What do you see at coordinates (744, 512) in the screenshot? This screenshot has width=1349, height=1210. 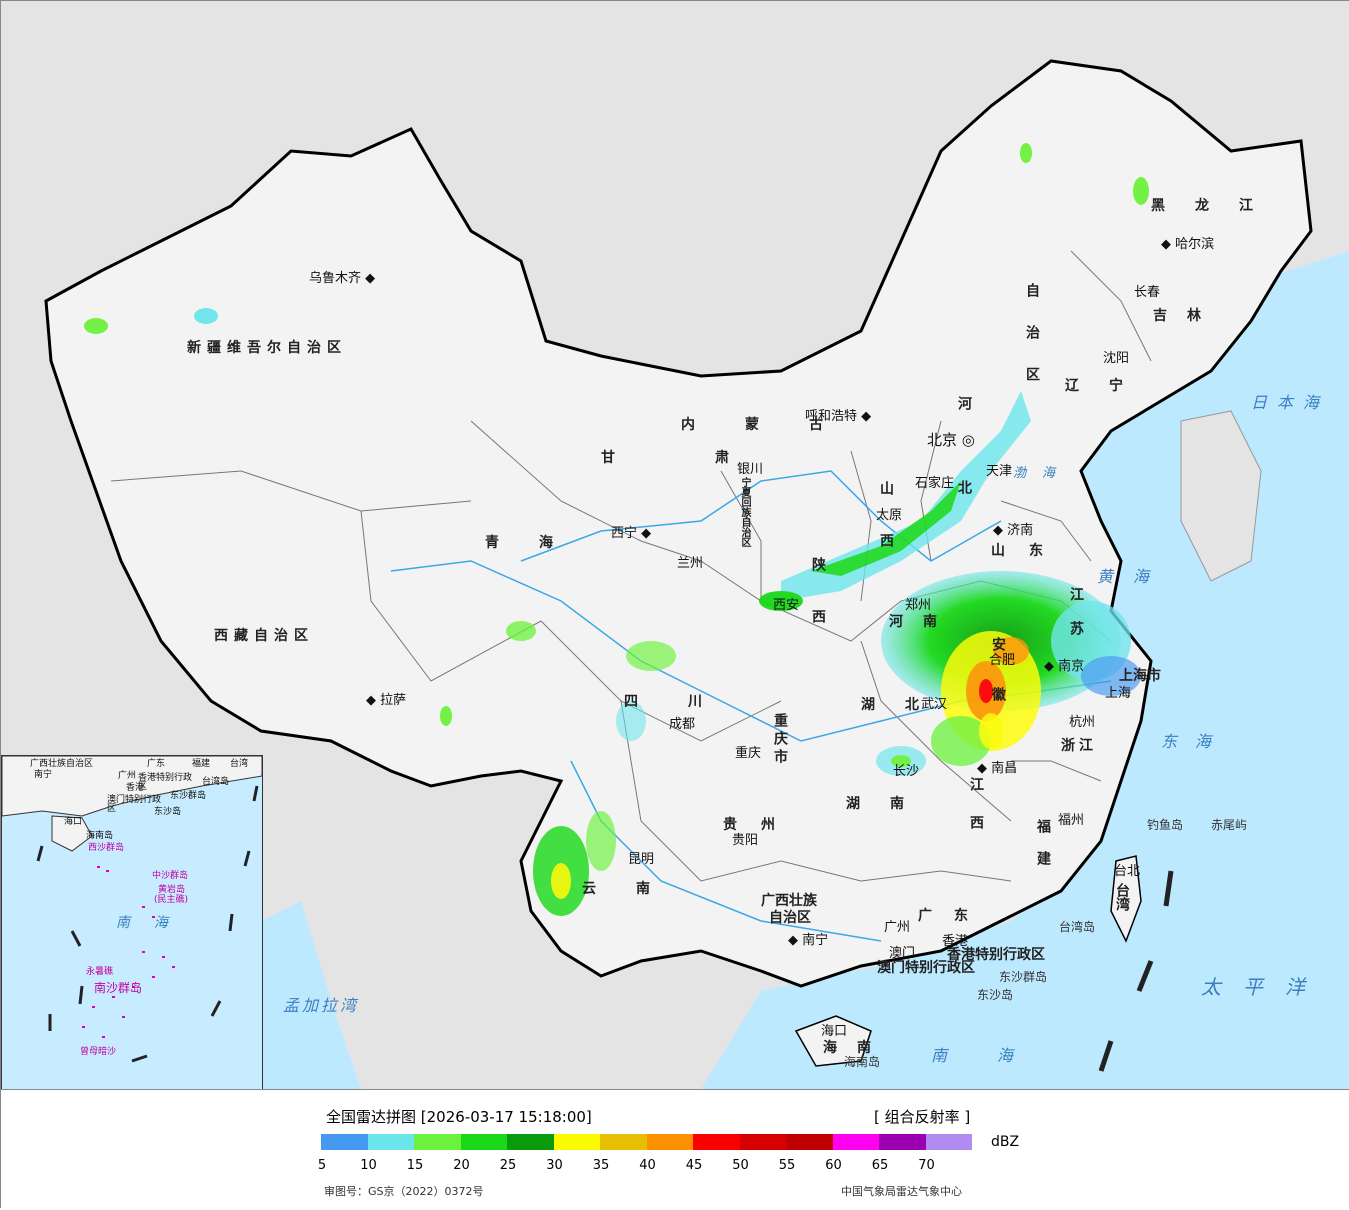 I see `prov-ningxia: 宁夏回族自治区` at bounding box center [744, 512].